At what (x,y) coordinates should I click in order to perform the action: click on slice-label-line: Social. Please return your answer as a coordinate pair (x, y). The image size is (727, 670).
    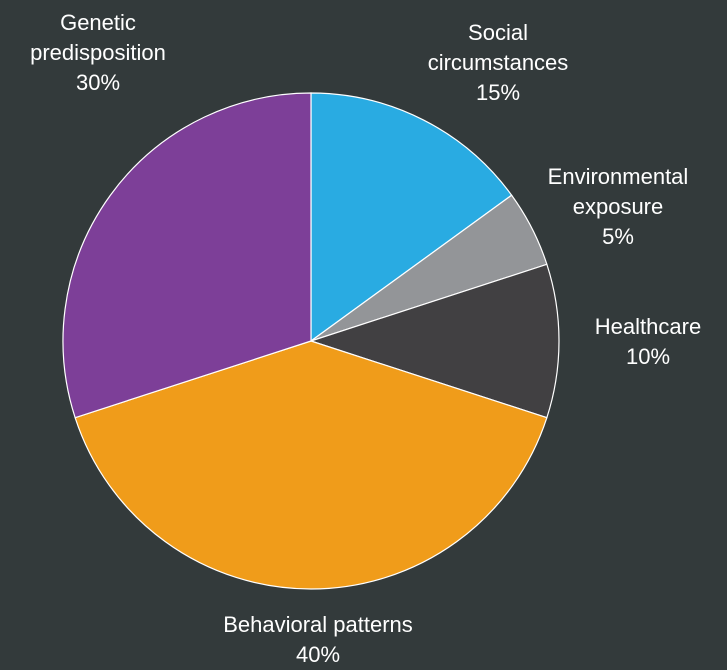
    Looking at the image, I should click on (498, 32).